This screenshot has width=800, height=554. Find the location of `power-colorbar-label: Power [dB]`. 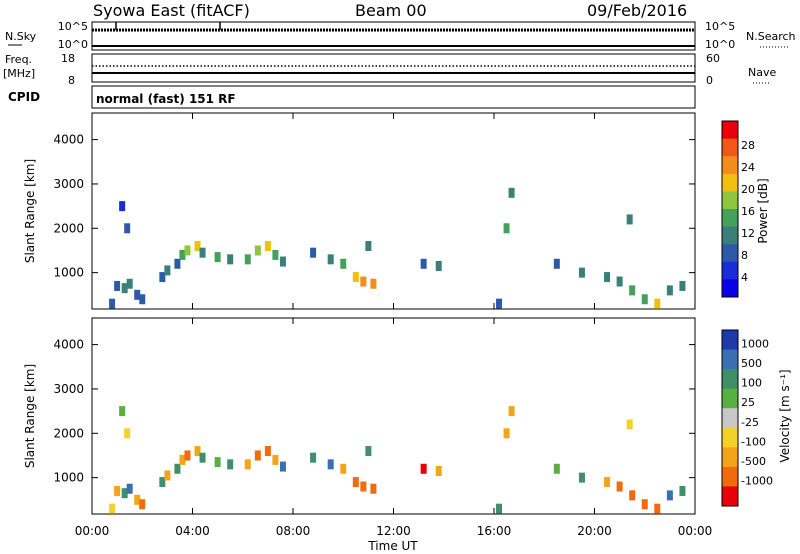

power-colorbar-label: Power [dB] is located at coordinates (763, 210).